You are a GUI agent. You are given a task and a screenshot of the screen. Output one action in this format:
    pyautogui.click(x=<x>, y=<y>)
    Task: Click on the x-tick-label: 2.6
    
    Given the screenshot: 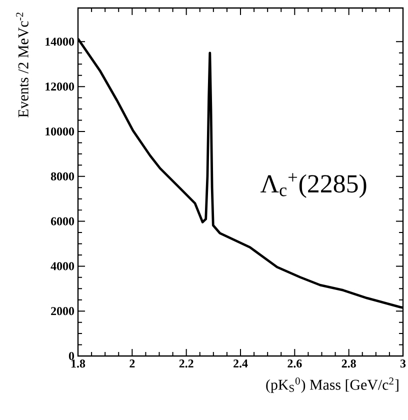 What is the action you would take?
    pyautogui.click(x=295, y=364)
    